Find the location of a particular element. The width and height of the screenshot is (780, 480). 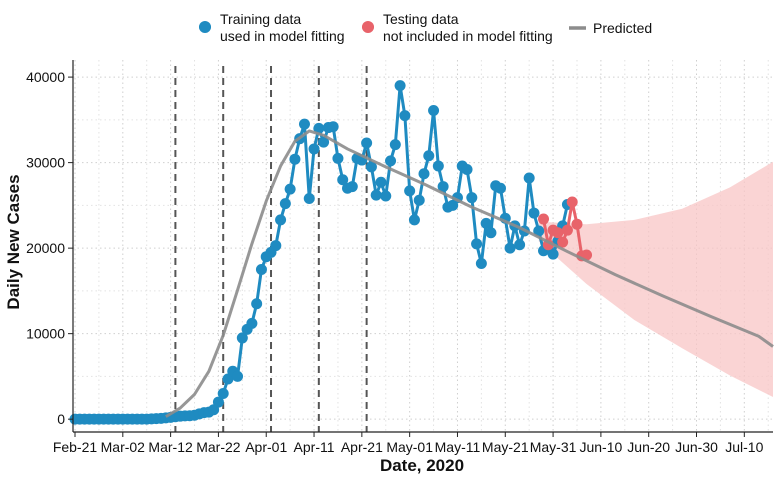

legend-label: Training data is located at coordinates (260, 19).